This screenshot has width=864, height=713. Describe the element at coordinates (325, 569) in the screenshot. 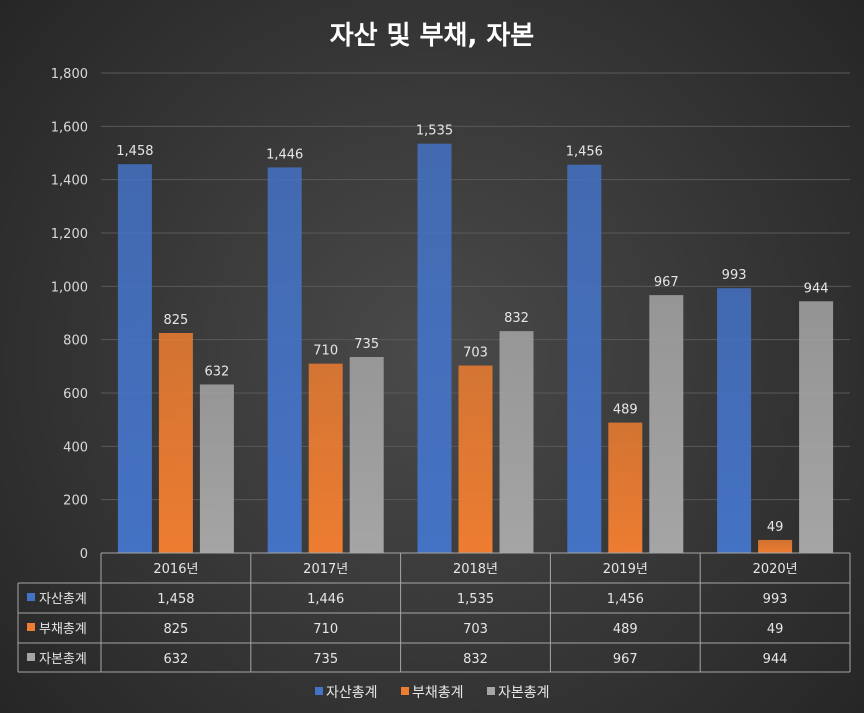

I see `x-category-label: 2017년` at that location.